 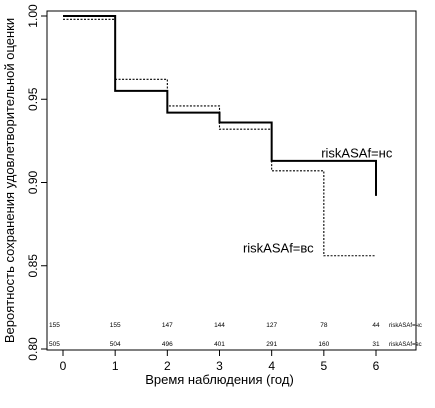 What do you see at coordinates (376, 344) in the screenshot?
I see `risk-count: 31` at bounding box center [376, 344].